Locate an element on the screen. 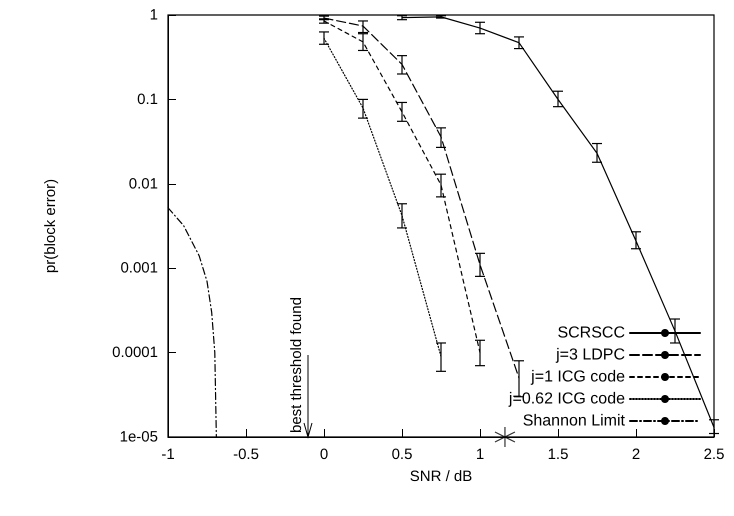 This screenshot has width=734, height=516. x-tick-label: 0.5 is located at coordinates (402, 454).